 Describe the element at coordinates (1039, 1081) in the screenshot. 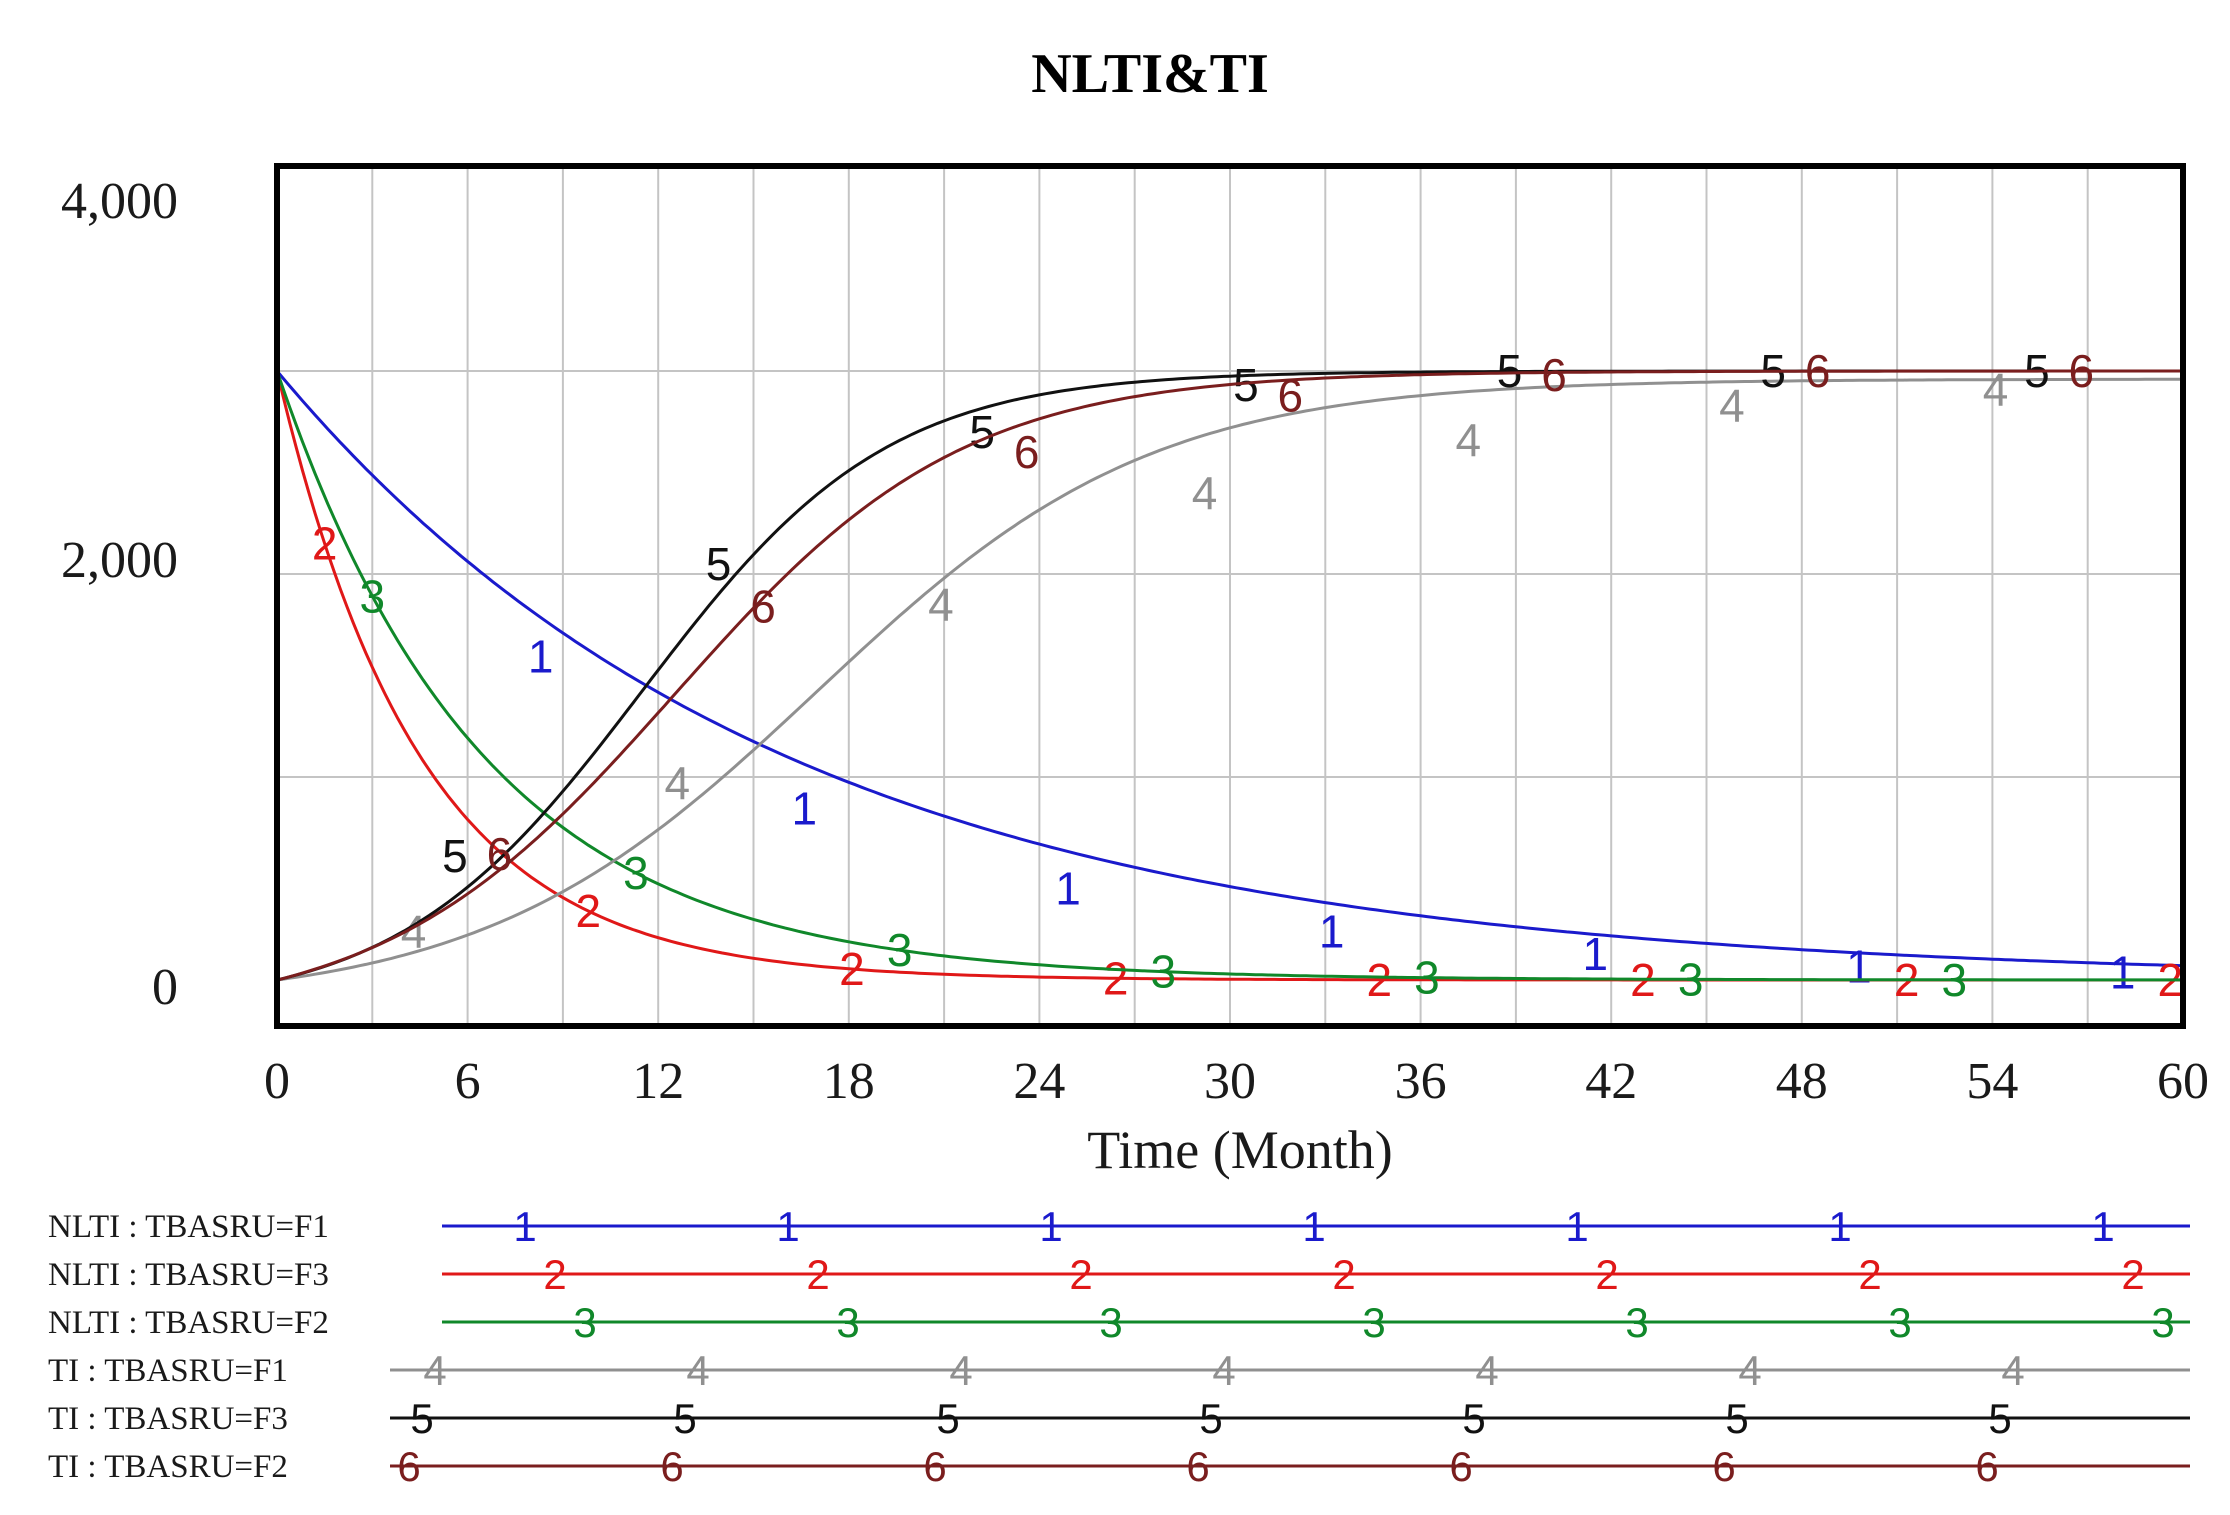

I see `x-tick-label: 24` at that location.